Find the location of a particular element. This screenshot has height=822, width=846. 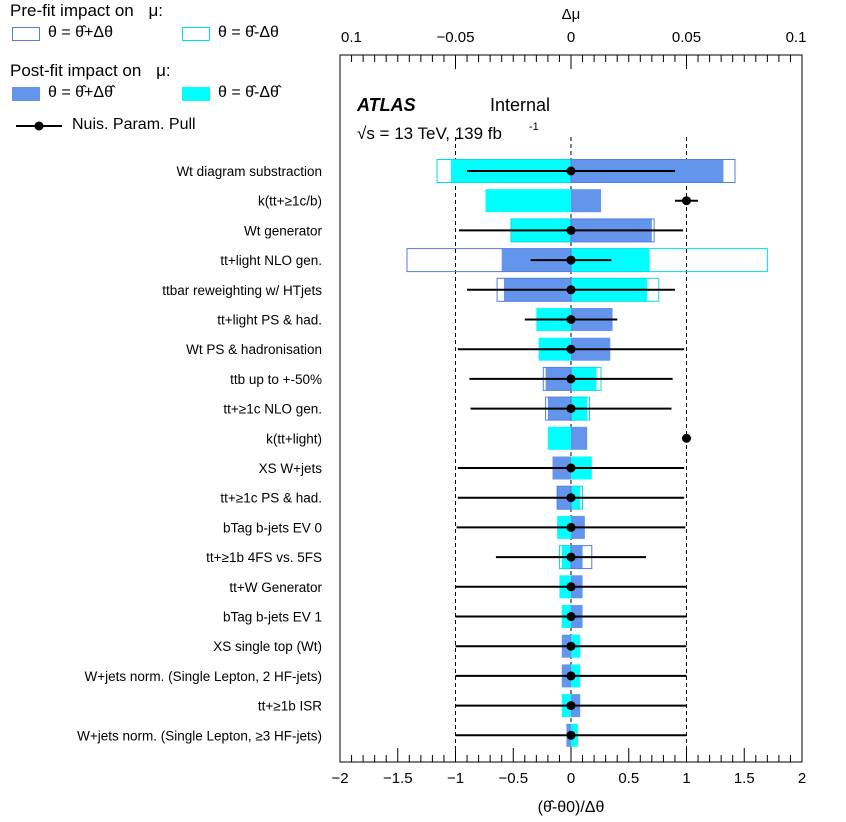

parameter-label: Wt diagram substraction is located at coordinates (249, 171).